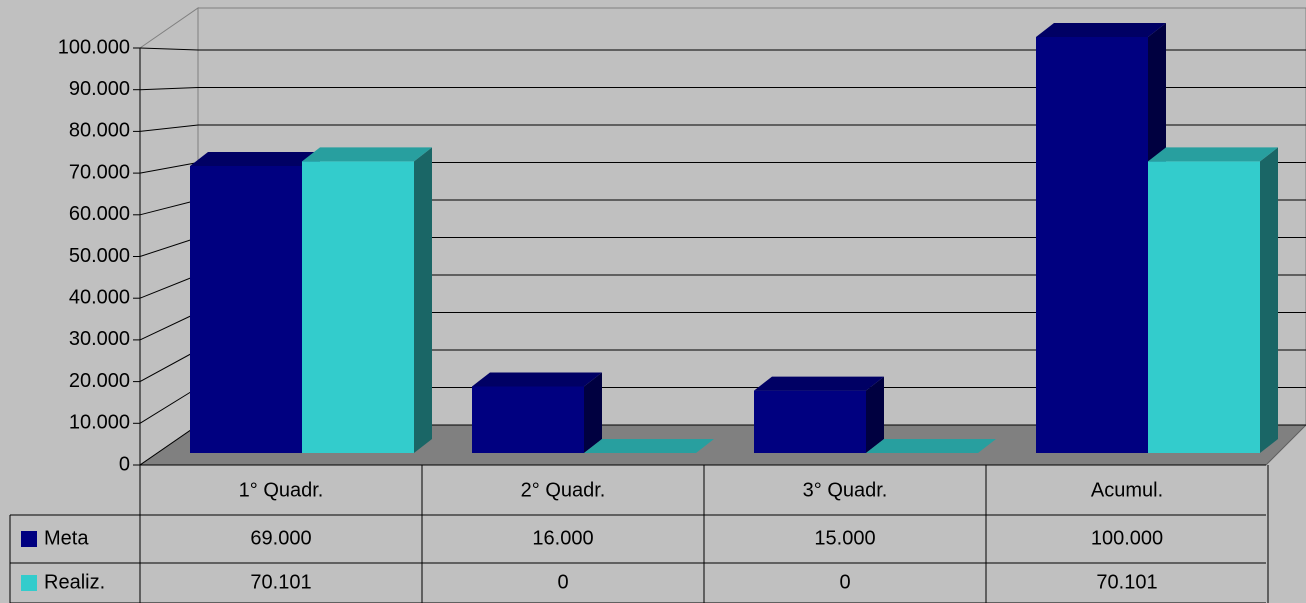 Image resolution: width=1306 pixels, height=603 pixels. What do you see at coordinates (169, 236) in the screenshot?
I see `side-wall` at bounding box center [169, 236].